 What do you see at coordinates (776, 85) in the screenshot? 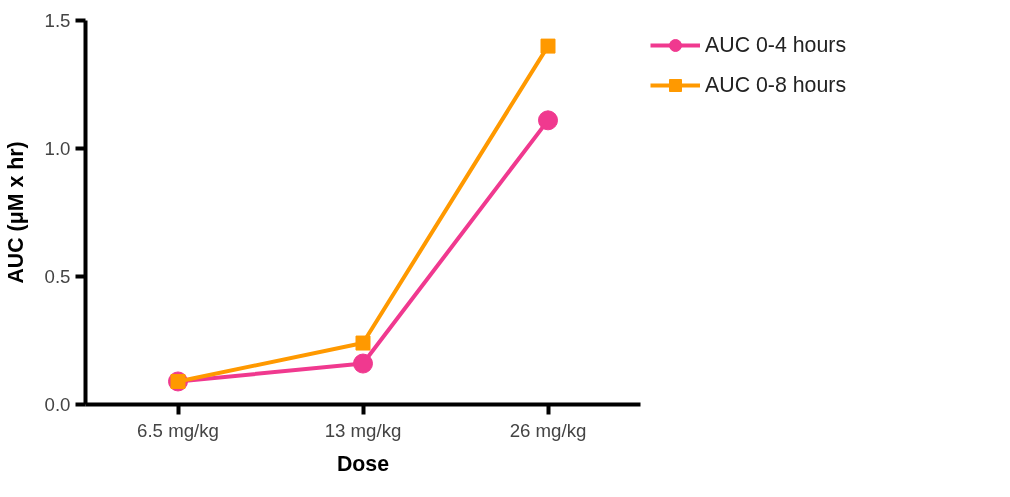
I see `legend-label: AUC 0-8 hours` at bounding box center [776, 85].